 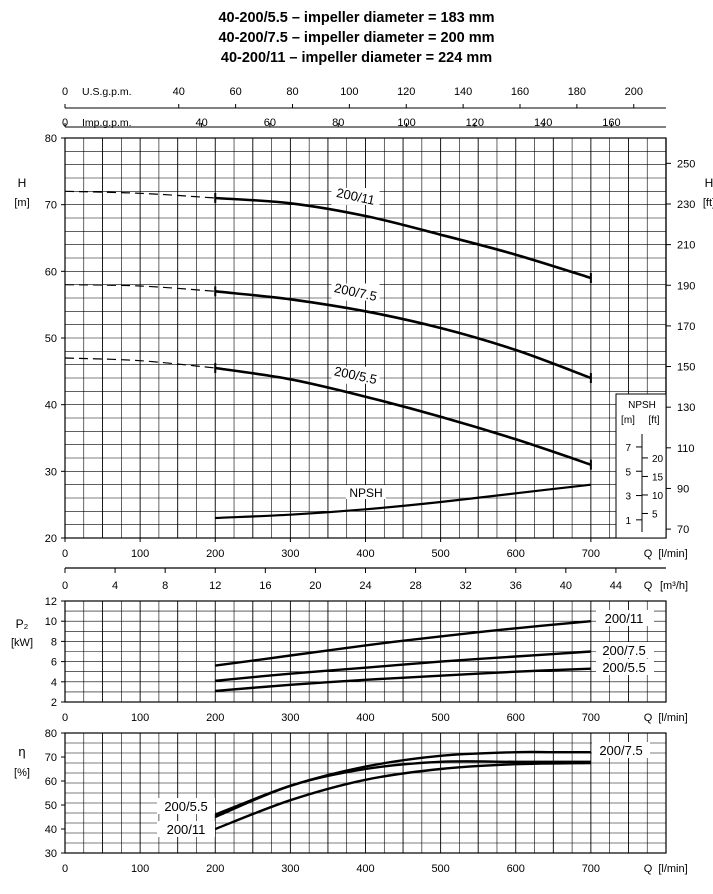 I want to click on head-x-tick-label: 500, so click(x=440, y=554).